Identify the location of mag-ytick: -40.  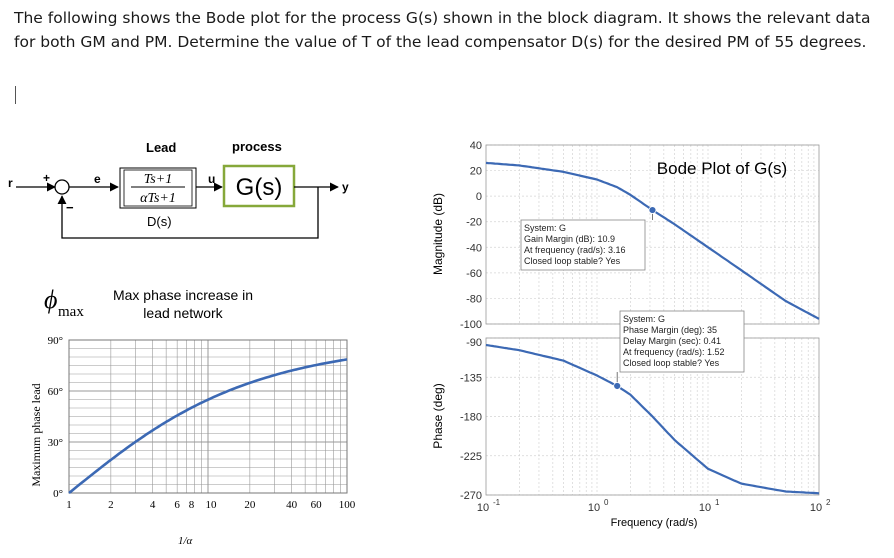
(474, 248).